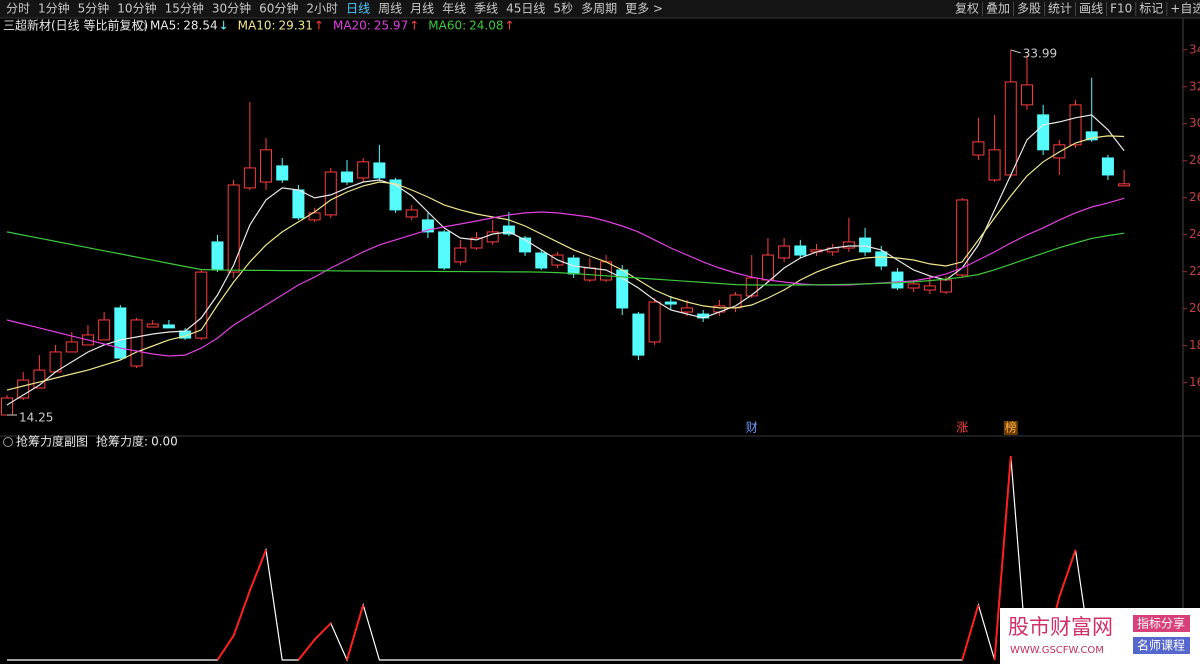 The height and width of the screenshot is (664, 1200). I want to click on period-tab: 15分钟, so click(184, 8).